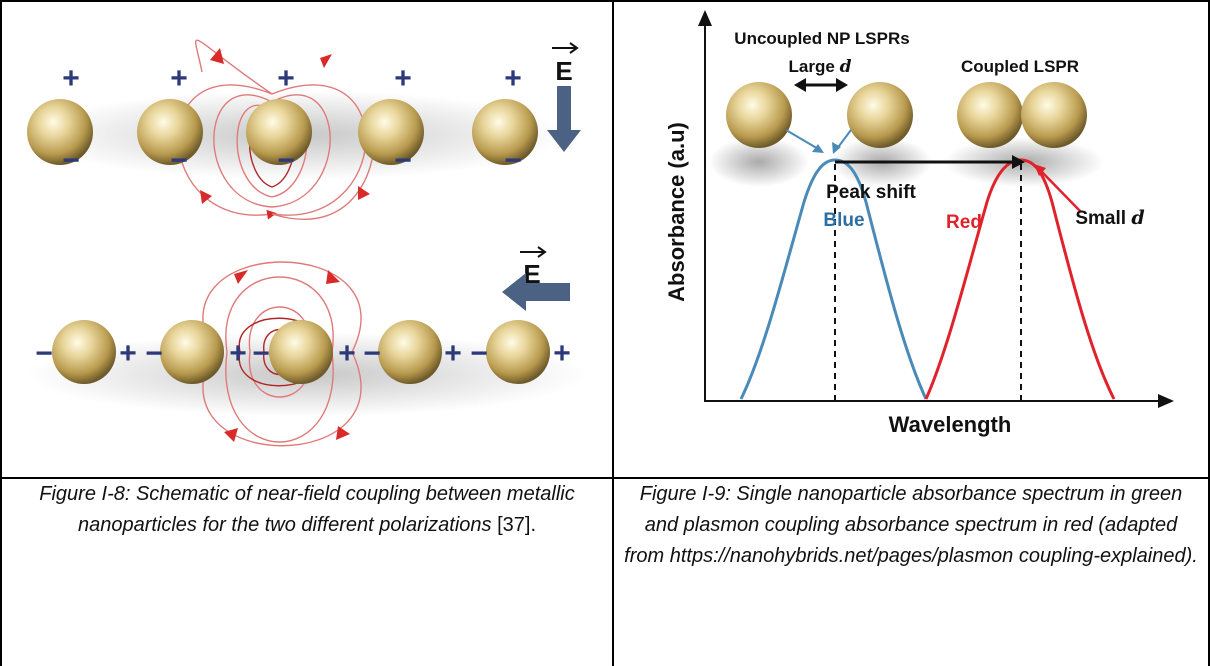  What do you see at coordinates (842, 85) in the screenshot?
I see `double-arrow-right-icon` at bounding box center [842, 85].